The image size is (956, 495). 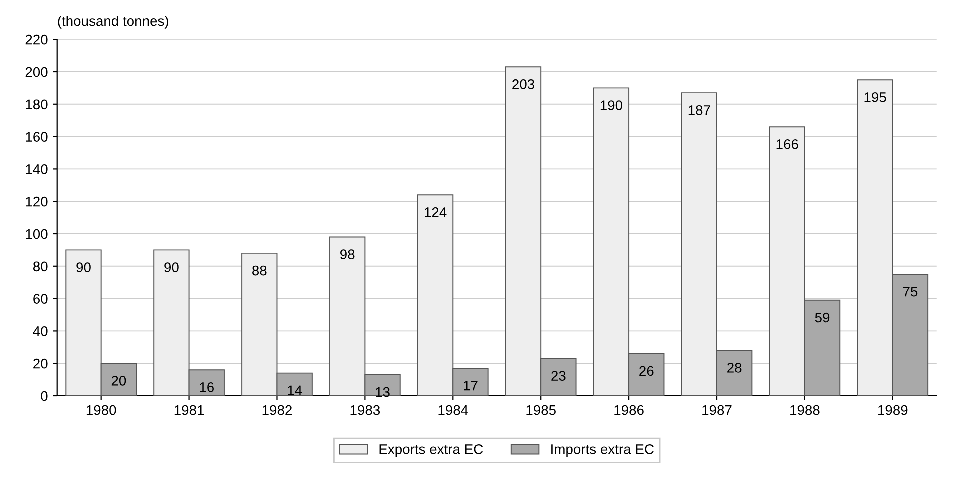 What do you see at coordinates (365, 410) in the screenshot?
I see `x-tick-label: 1983` at bounding box center [365, 410].